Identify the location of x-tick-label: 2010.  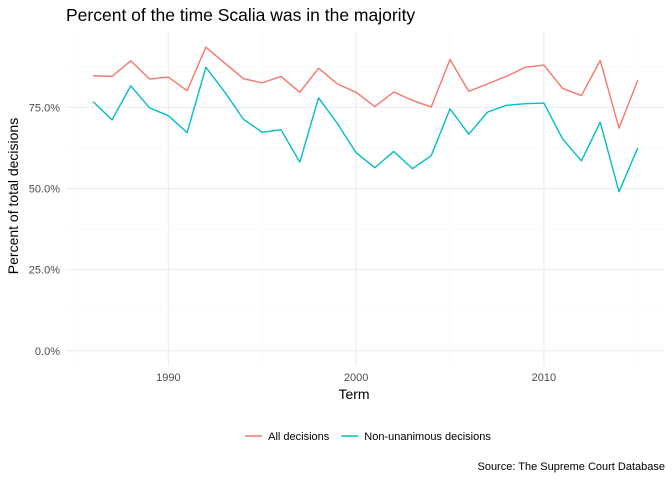
(544, 378).